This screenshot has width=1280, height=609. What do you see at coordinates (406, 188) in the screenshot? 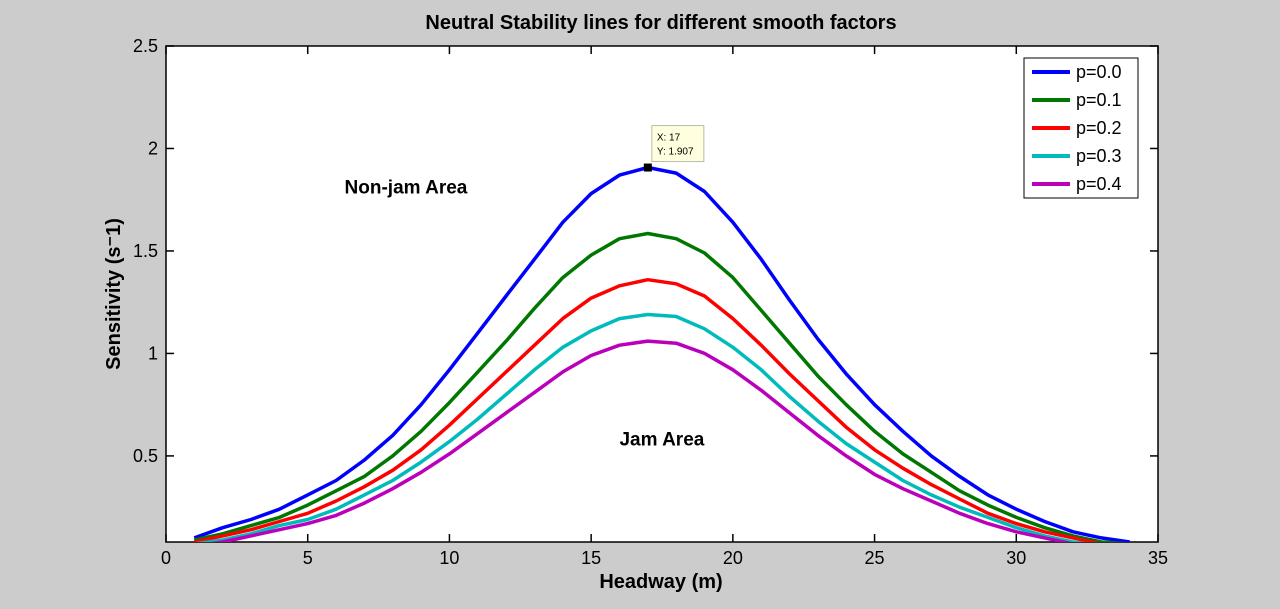
I see `annotation-non-jam-area: Non-jam Area` at bounding box center [406, 188].